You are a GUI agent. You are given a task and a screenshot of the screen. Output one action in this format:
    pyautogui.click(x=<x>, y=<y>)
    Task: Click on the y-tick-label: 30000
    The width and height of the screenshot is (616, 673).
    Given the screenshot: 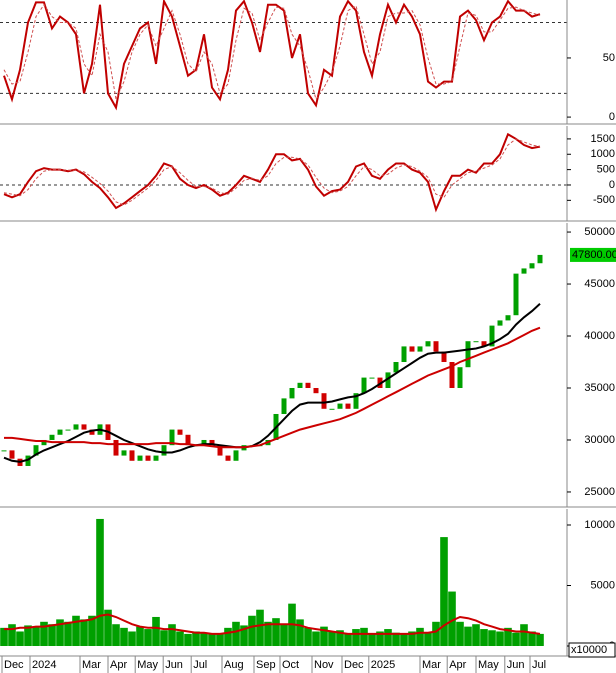 What is the action you would take?
    pyautogui.click(x=599, y=440)
    